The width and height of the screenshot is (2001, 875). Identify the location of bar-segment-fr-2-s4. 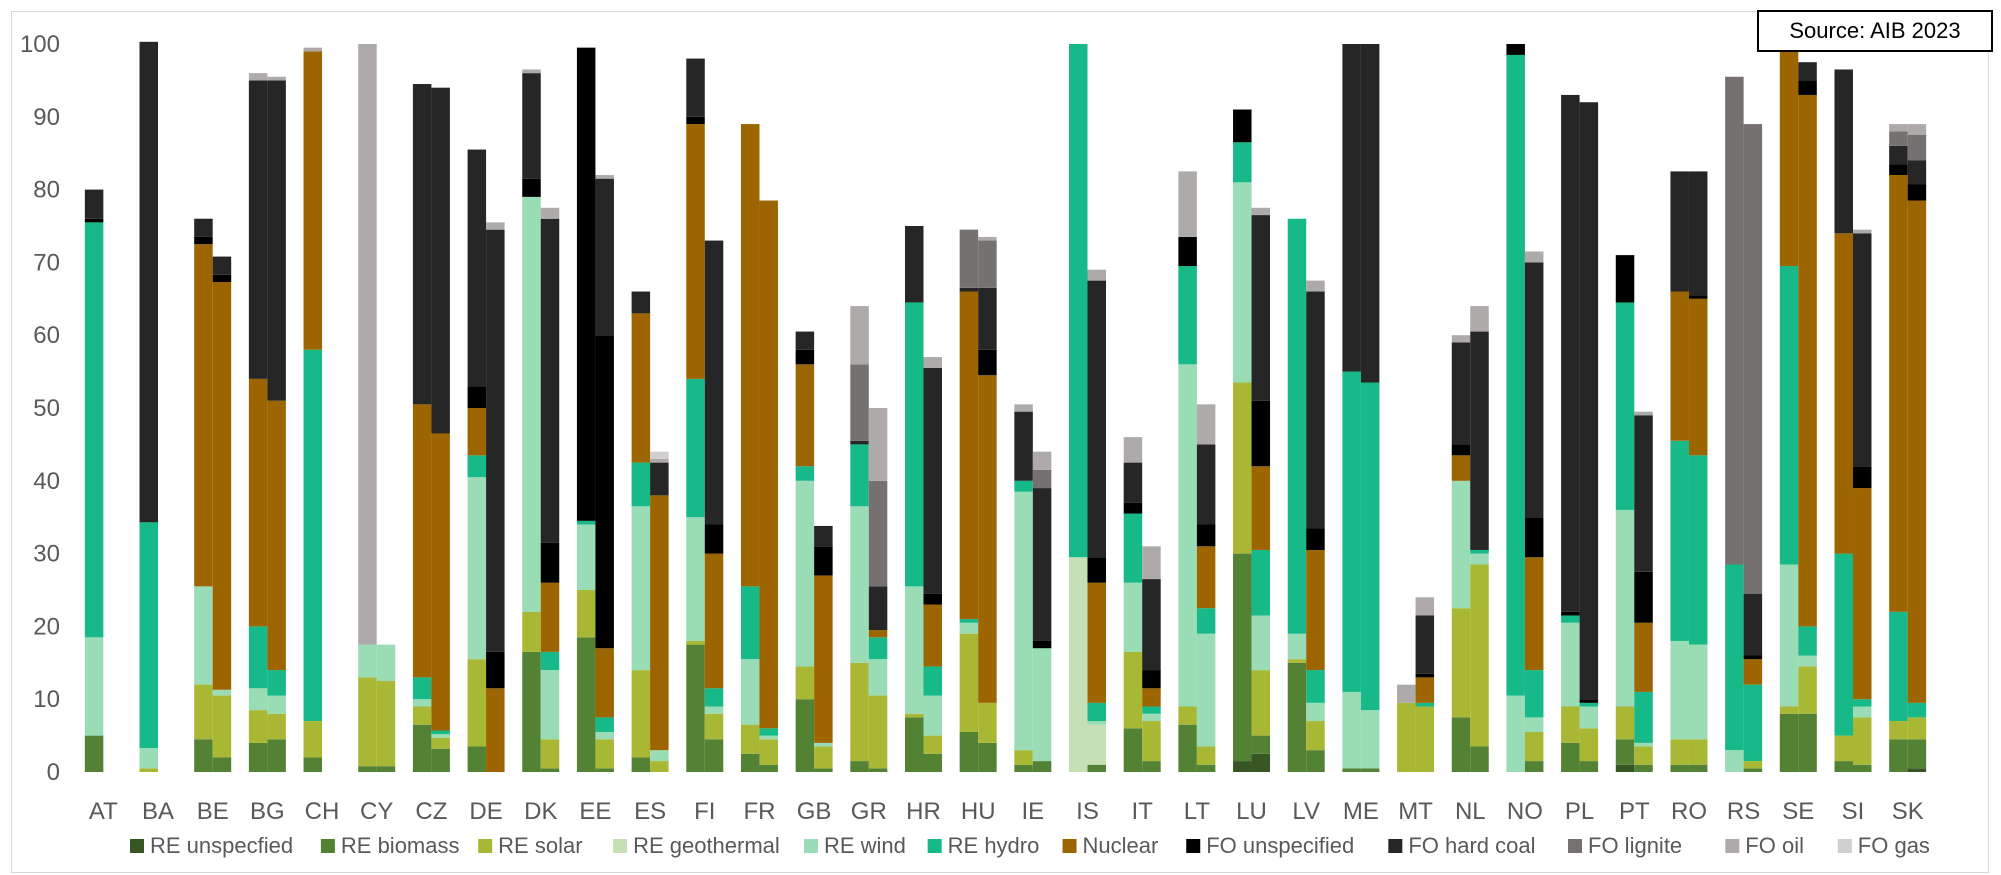
(768, 737).